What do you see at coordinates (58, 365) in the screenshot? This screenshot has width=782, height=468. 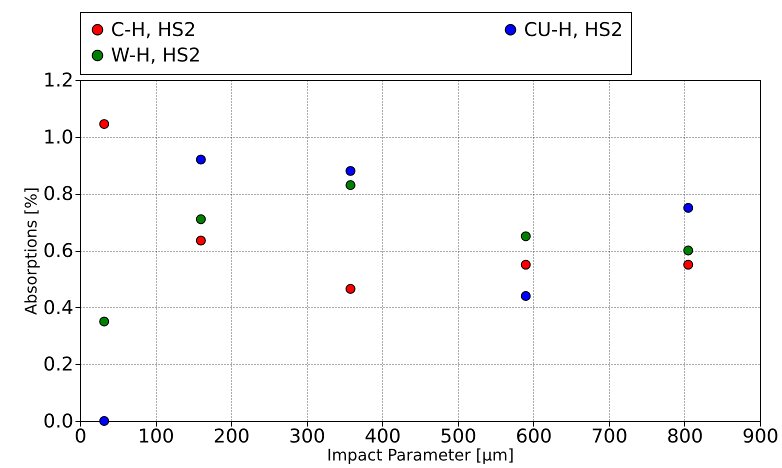 I see `y-tick-label: 0.2` at bounding box center [58, 365].